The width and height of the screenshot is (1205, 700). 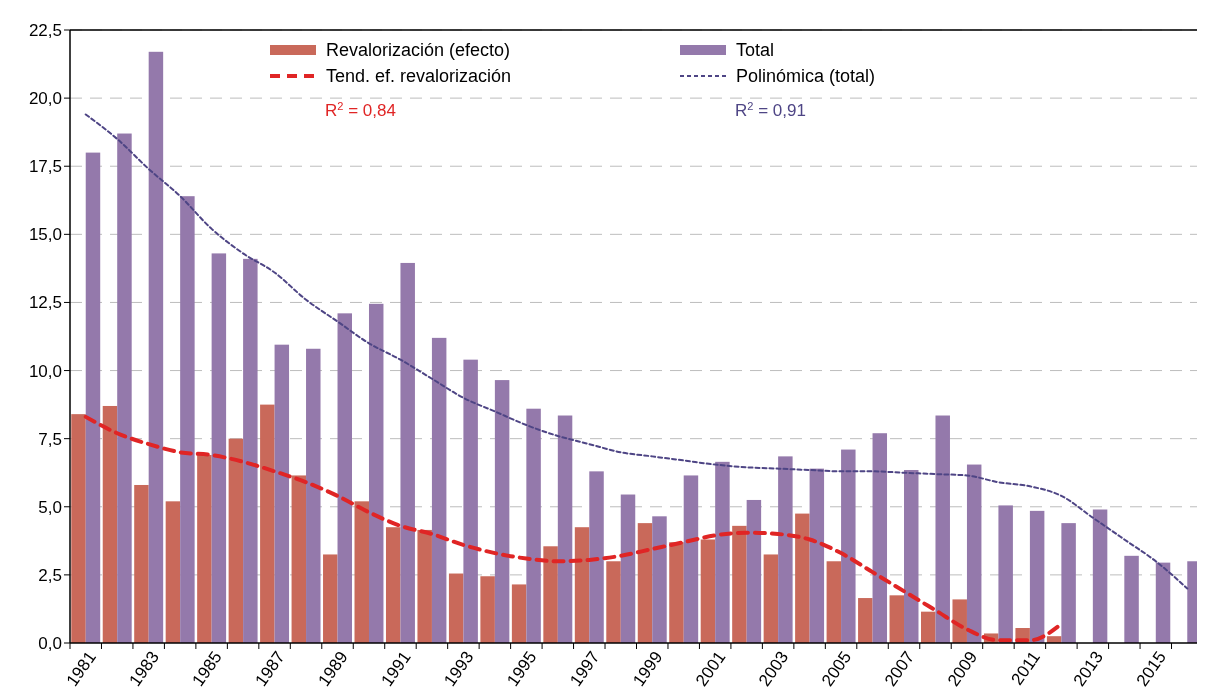 I want to click on annotation: R$^{2}$ = 0,84, so click(x=360, y=110).